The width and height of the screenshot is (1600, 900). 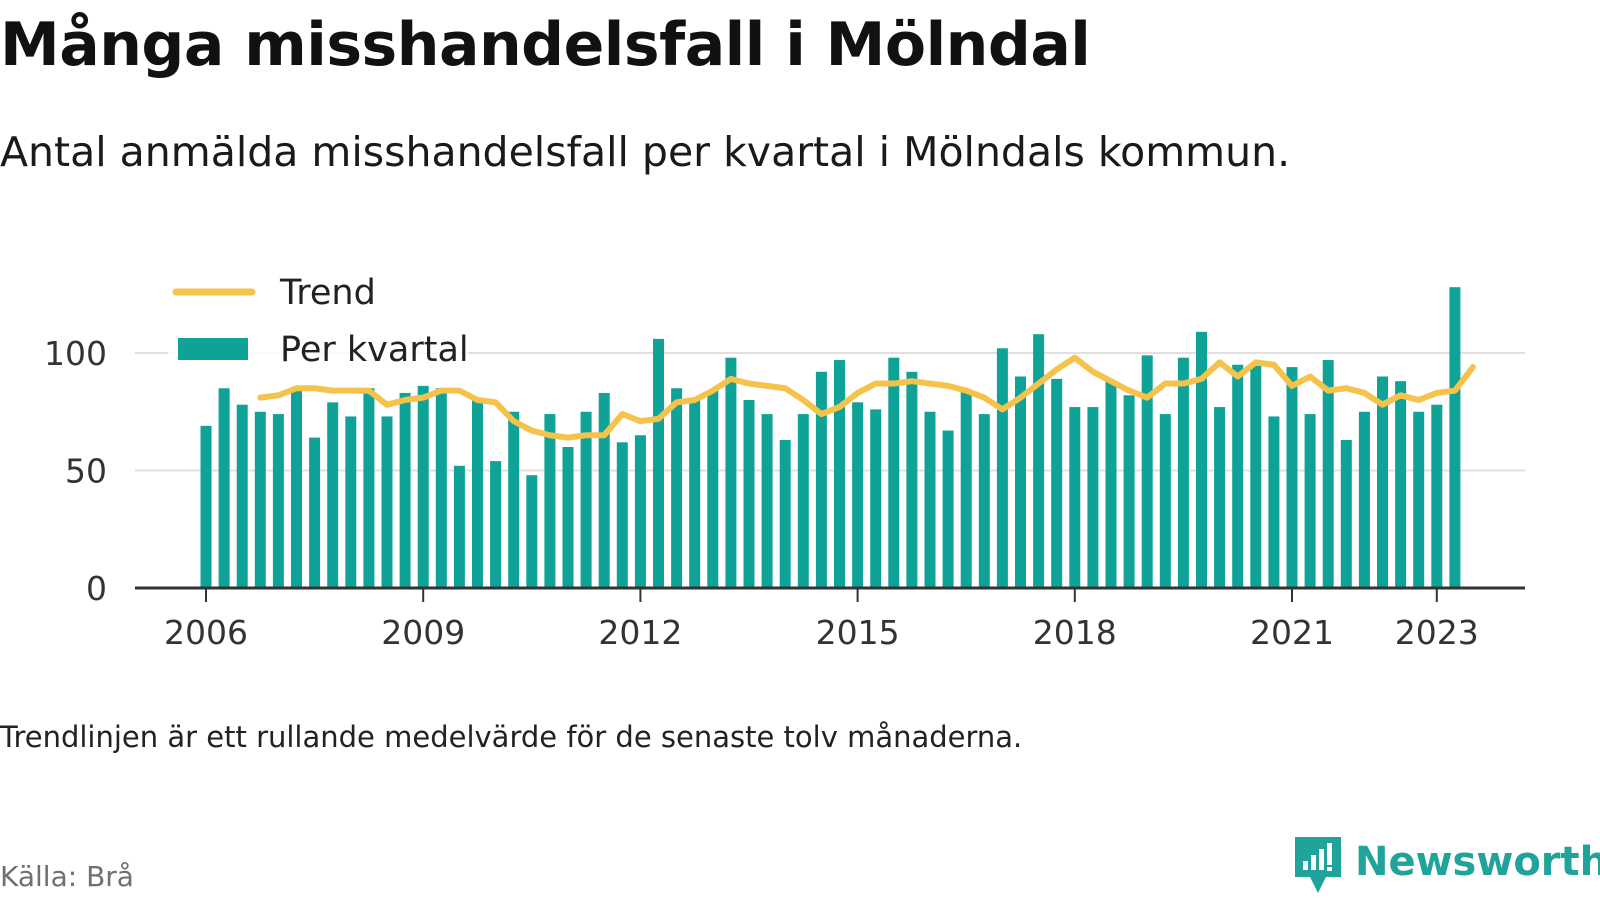 What do you see at coordinates (206, 632) in the screenshot?
I see `x-tick-label: 2006` at bounding box center [206, 632].